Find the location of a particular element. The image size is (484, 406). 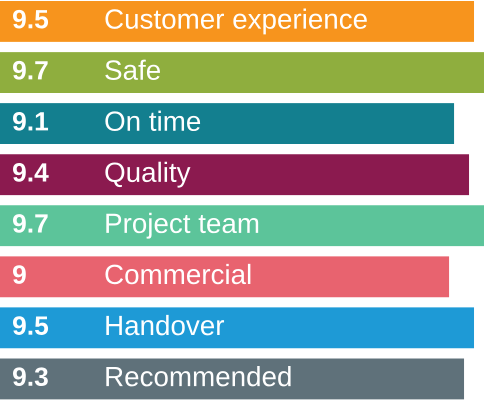

y-tick-label: Handover is located at coordinates (165, 325).